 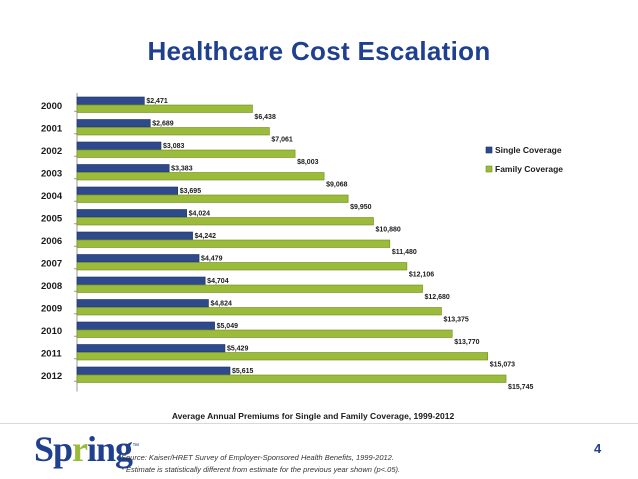 I want to click on data-label: $11,480, so click(x=404, y=252).